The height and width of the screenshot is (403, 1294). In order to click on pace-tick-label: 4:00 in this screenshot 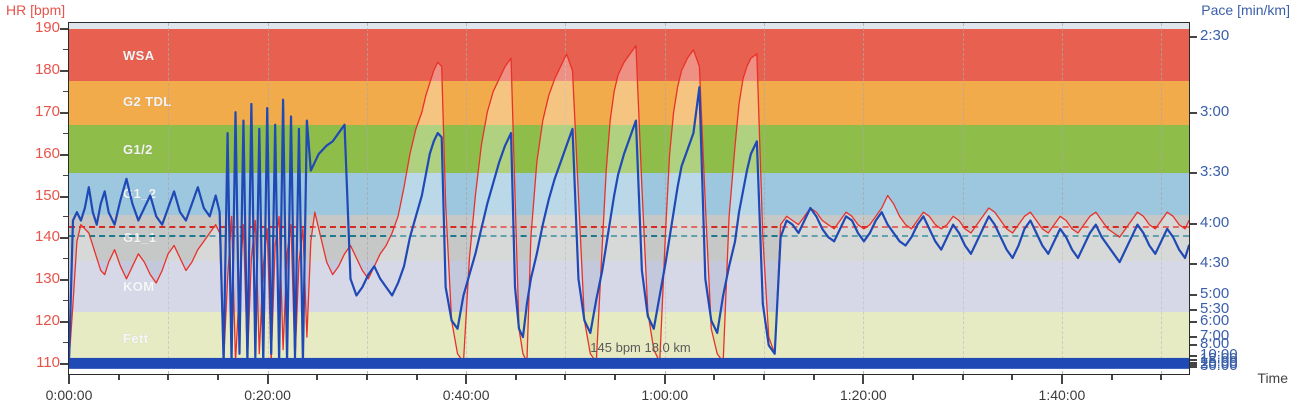, I will do `click(1215, 222)`.